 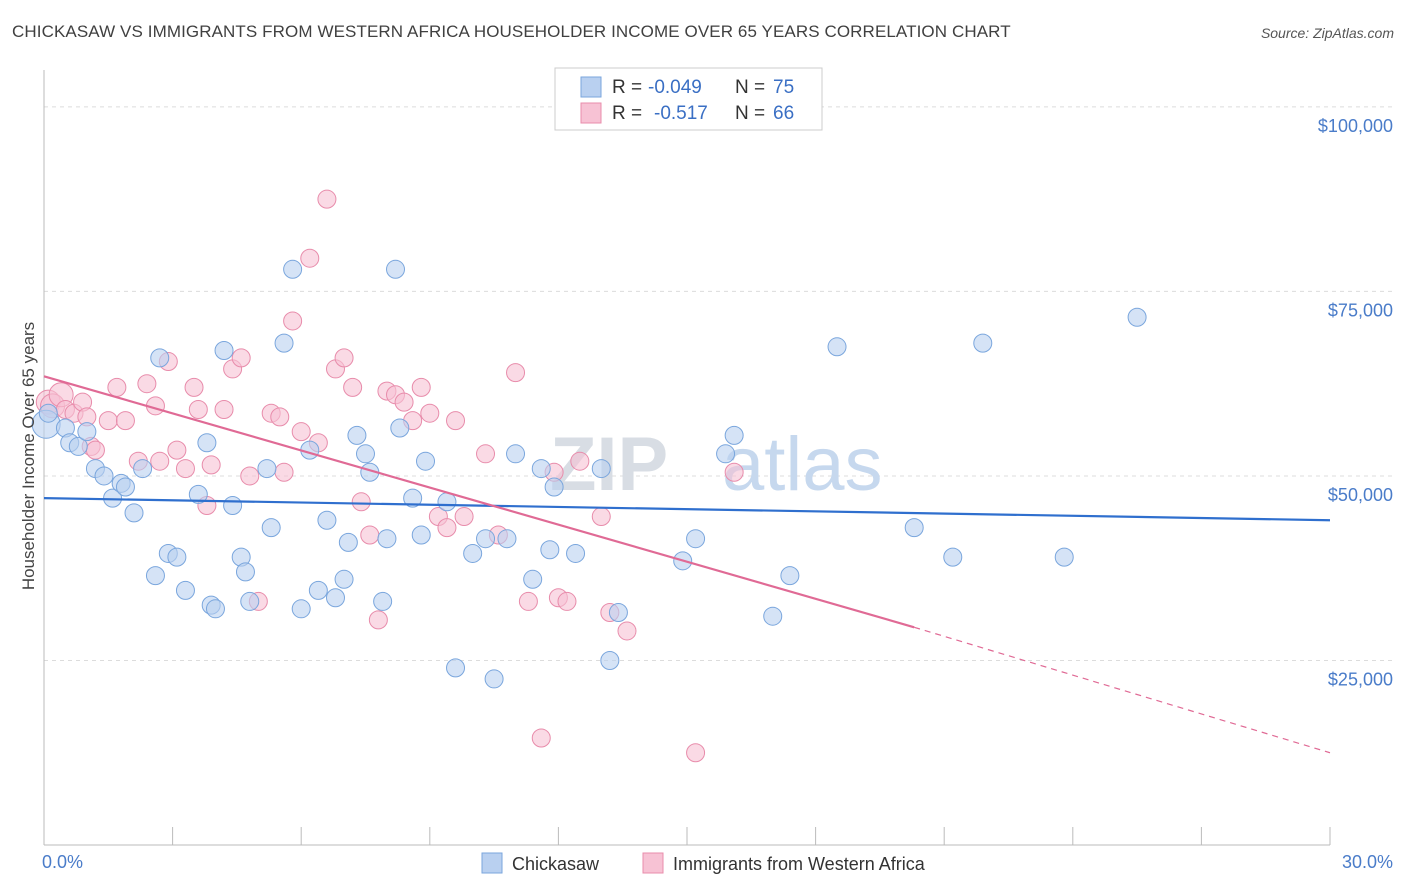 What do you see at coordinates (1355, 126) in the screenshot?
I see `y-tick-label-3: $100,000` at bounding box center [1355, 126].